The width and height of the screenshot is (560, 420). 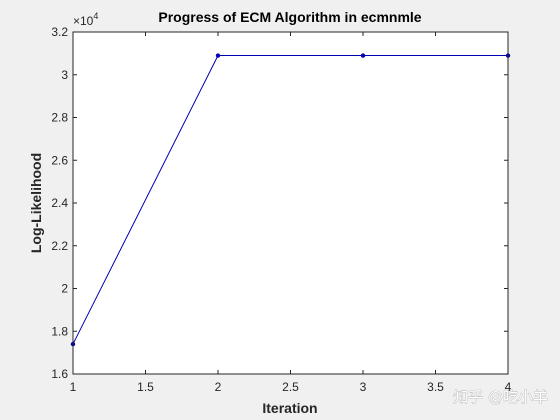 I want to click on y-tick-label: 2.8, so click(x=59, y=118).